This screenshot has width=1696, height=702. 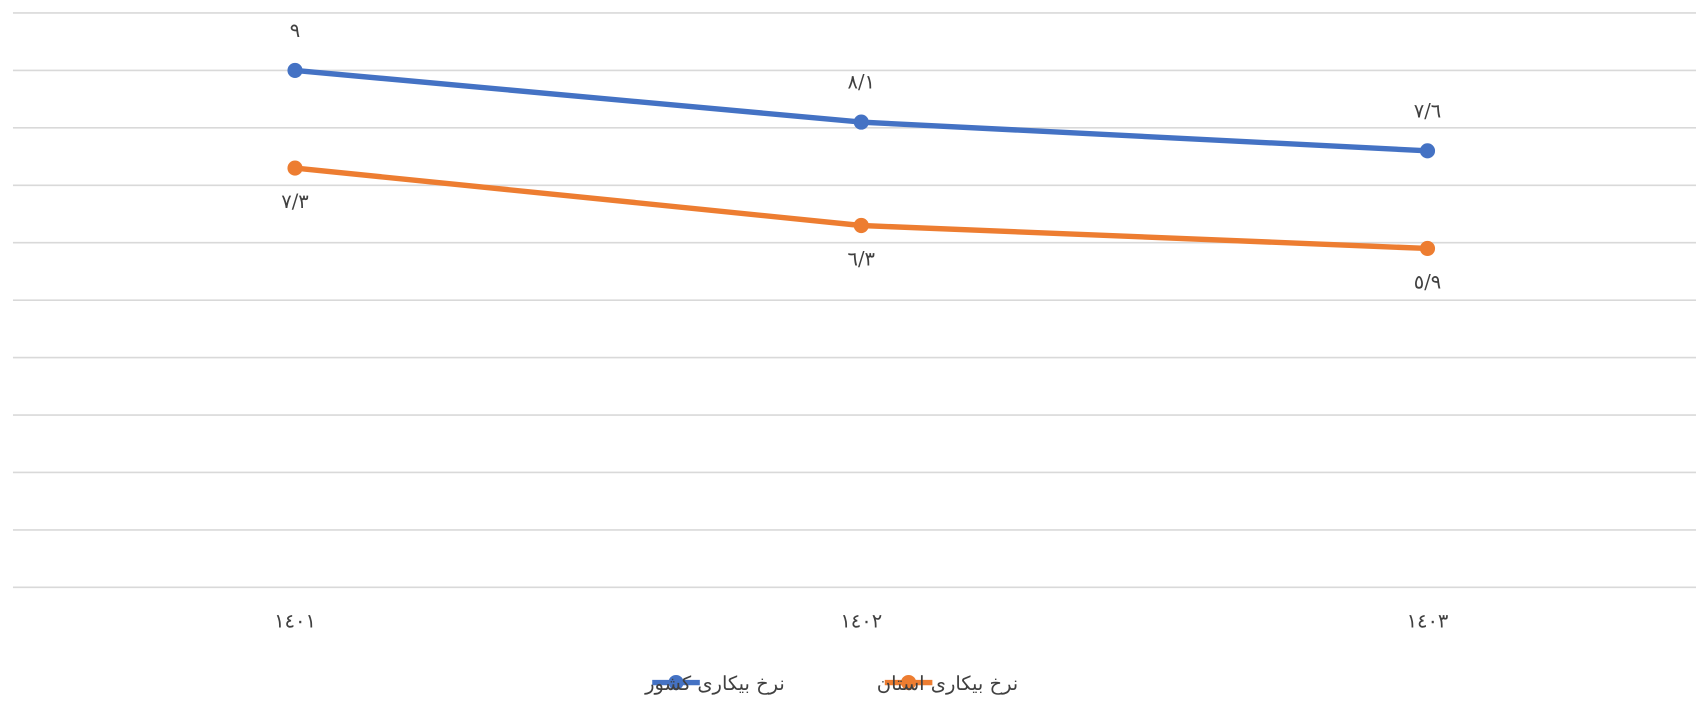 I want to click on data-label: ٦/٣, so click(x=861, y=259).